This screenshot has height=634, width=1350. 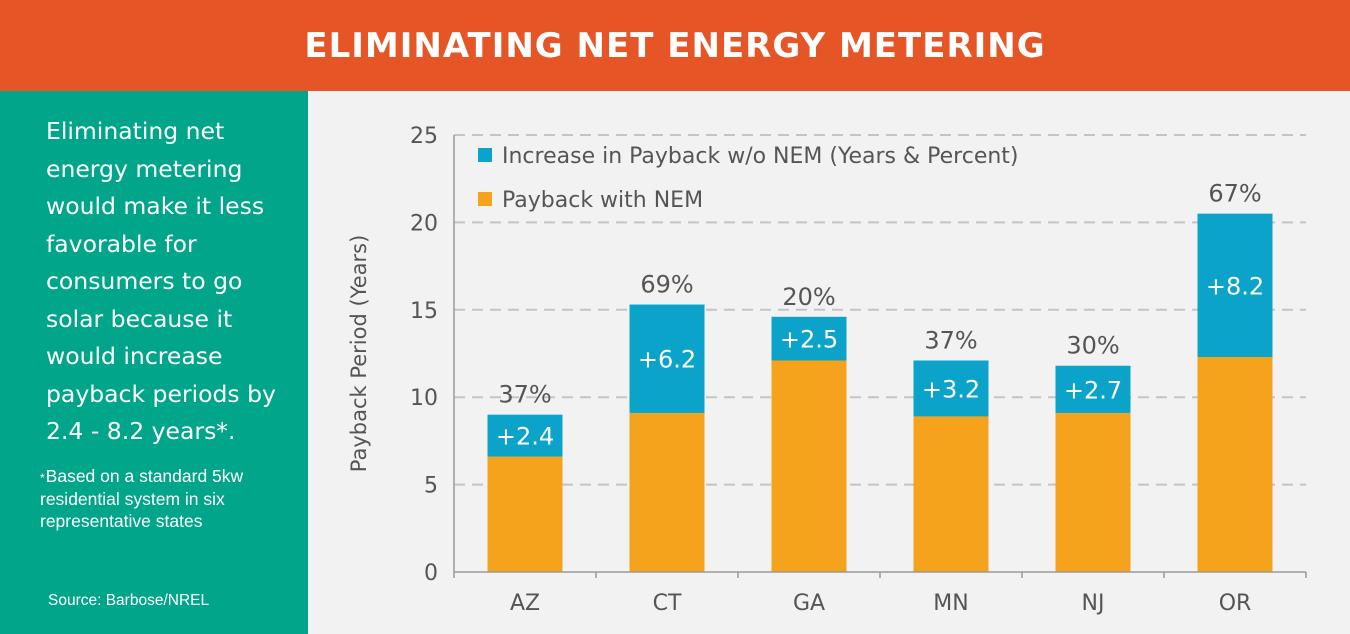 What do you see at coordinates (602, 200) in the screenshot?
I see `legend-label: Payback with NEM` at bounding box center [602, 200].